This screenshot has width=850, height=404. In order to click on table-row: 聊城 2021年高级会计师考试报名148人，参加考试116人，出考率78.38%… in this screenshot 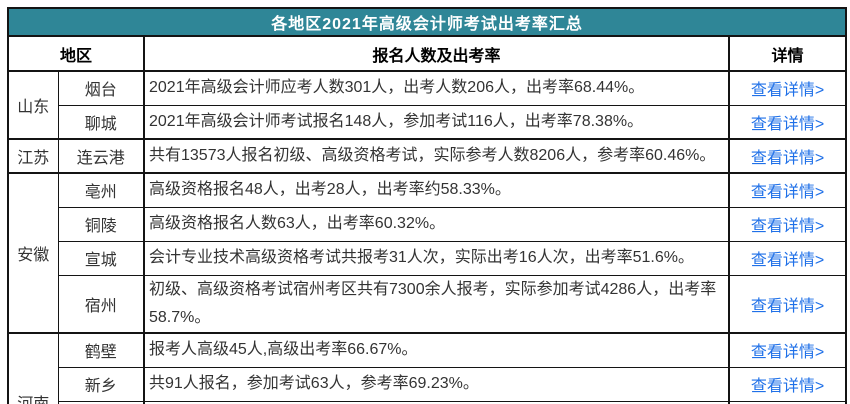, I will do `click(427, 122)`.